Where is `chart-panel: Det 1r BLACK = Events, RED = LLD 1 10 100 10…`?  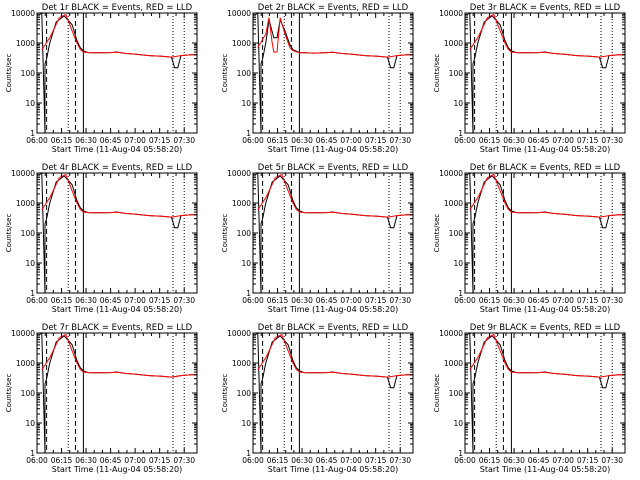
chart-panel: Det 1r BLACK = Events, RED = LLD 1 10 100 10… is located at coordinates (101, 78).